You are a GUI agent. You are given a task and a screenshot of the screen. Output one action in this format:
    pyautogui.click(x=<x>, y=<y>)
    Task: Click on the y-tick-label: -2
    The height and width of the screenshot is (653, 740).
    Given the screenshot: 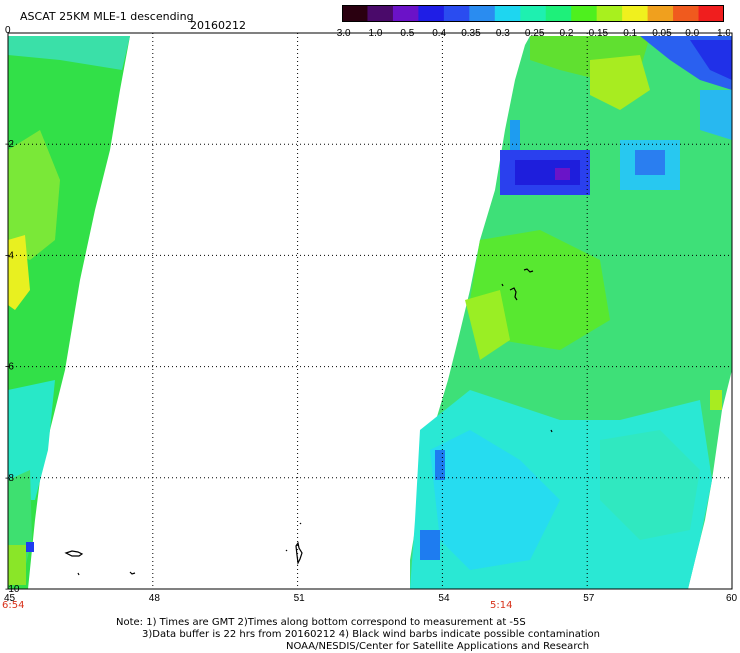 What is the action you would take?
    pyautogui.click(x=9, y=144)
    